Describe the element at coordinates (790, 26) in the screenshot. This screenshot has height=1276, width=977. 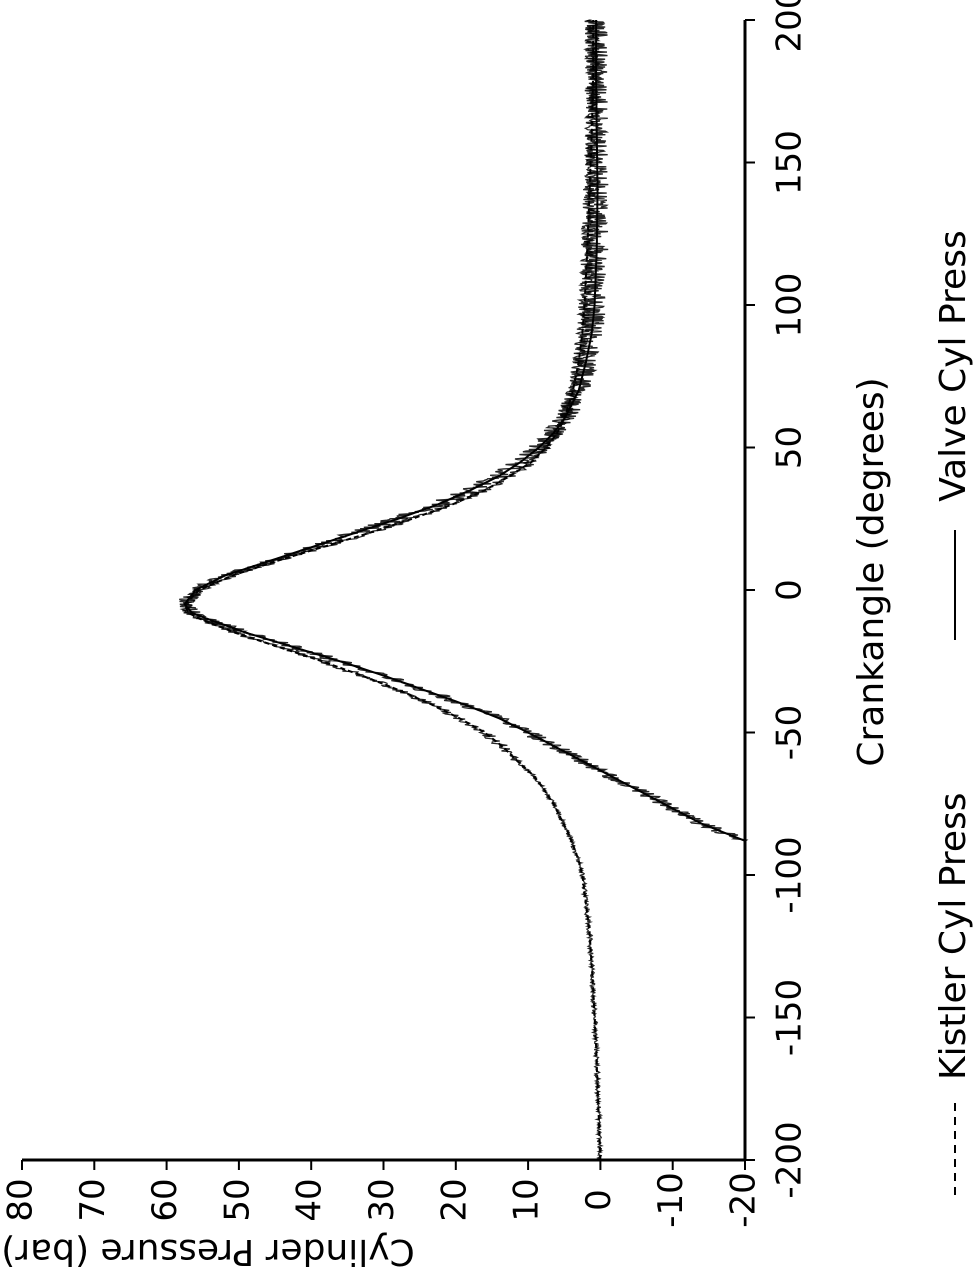
I see `x-tick-label: 200` at that location.